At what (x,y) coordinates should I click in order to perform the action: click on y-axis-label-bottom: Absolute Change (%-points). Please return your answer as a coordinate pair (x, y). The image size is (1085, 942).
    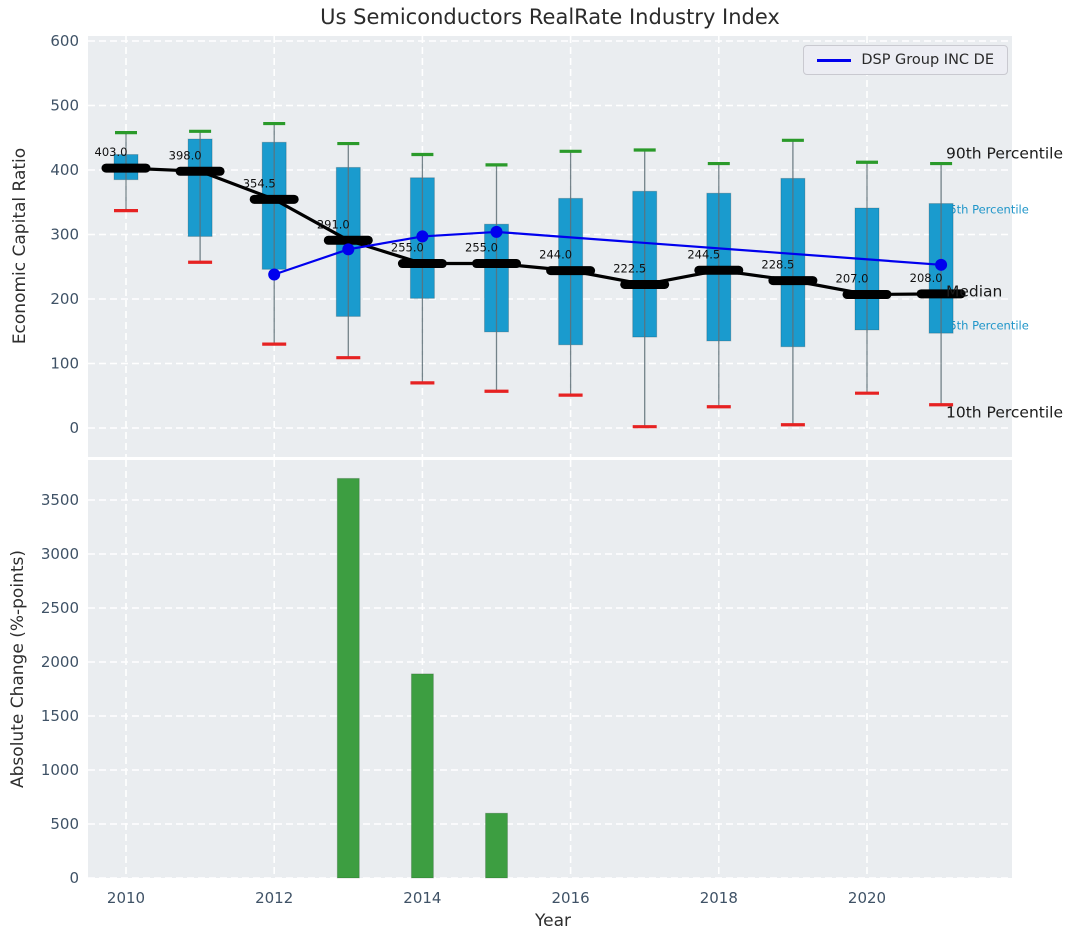
    Looking at the image, I should click on (18, 669).